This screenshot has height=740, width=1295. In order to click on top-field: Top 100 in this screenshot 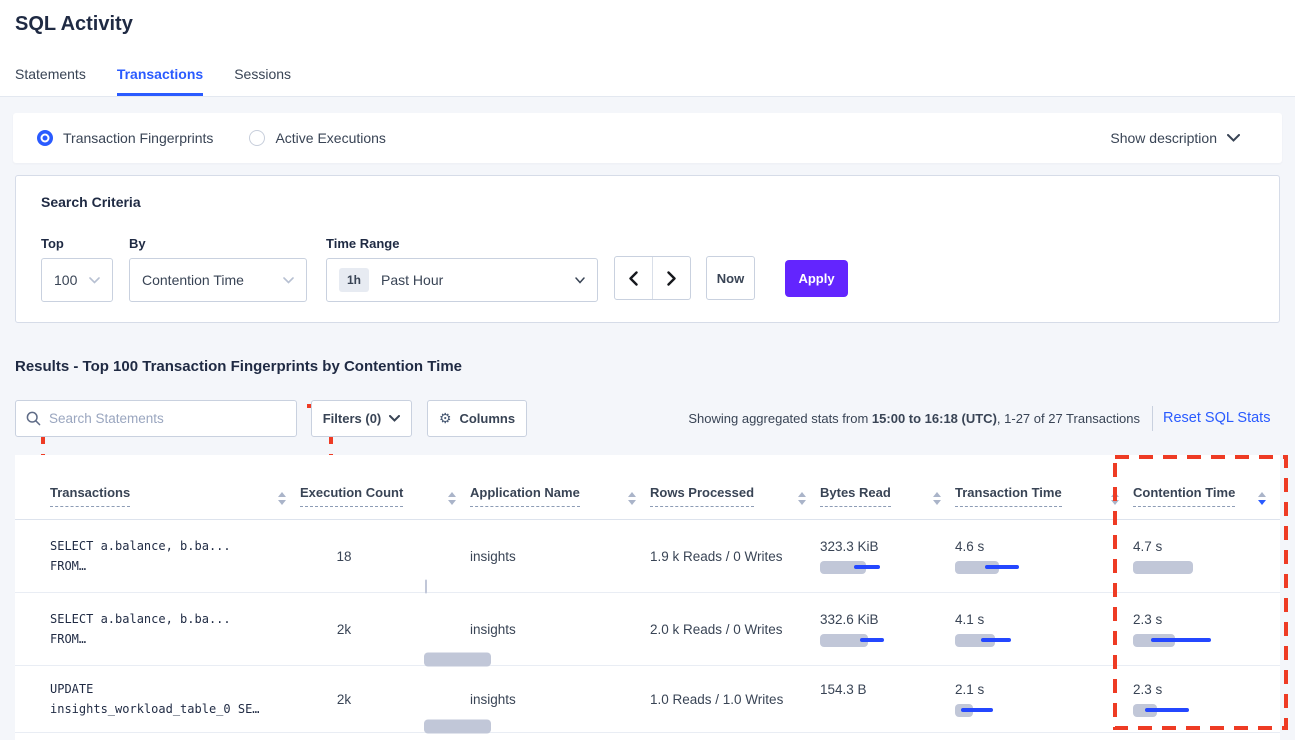, I will do `click(77, 269)`.